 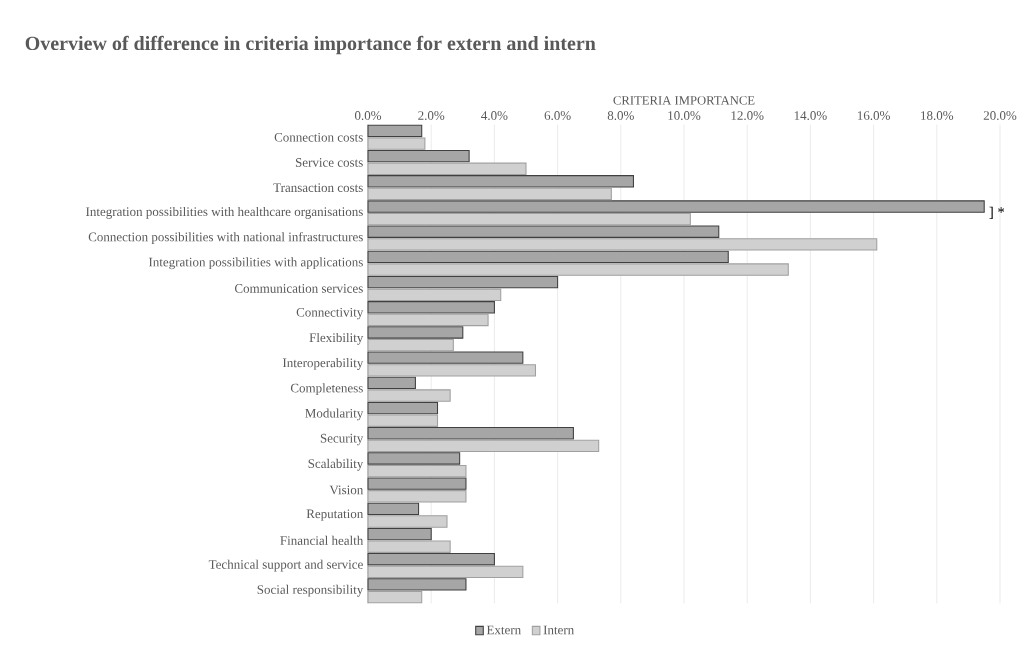 What do you see at coordinates (503, 630) in the screenshot?
I see `legend-label: Extern` at bounding box center [503, 630].